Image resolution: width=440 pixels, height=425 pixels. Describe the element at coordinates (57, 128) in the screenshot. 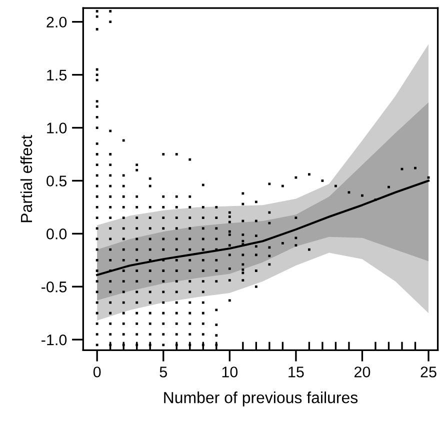

I see `y-tick-label: 1.0` at that location.